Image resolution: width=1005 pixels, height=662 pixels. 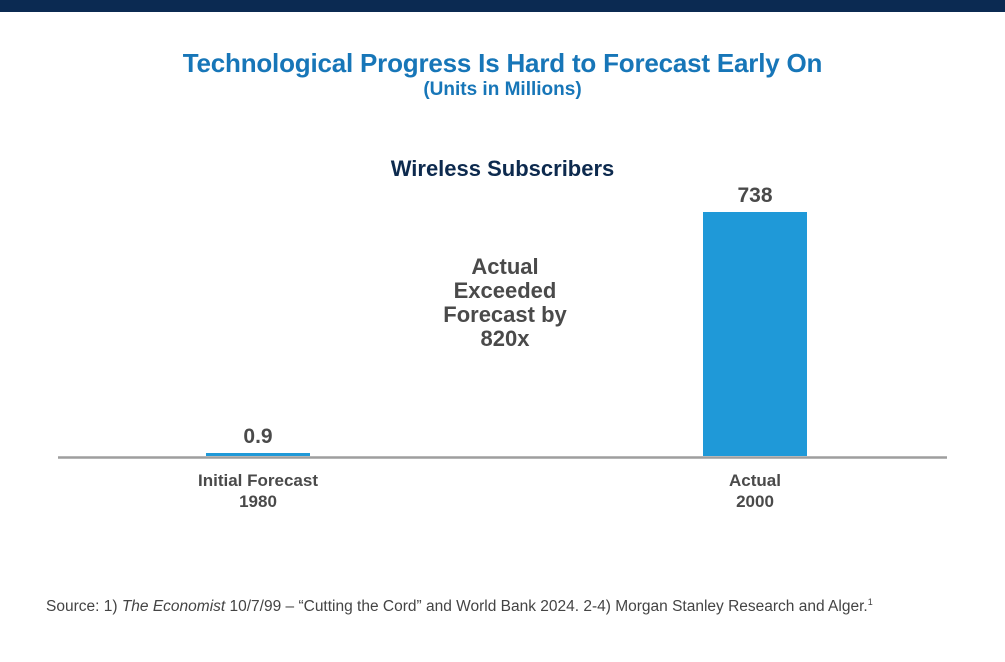 I want to click on annotation-line: Exceeded, so click(x=505, y=290).